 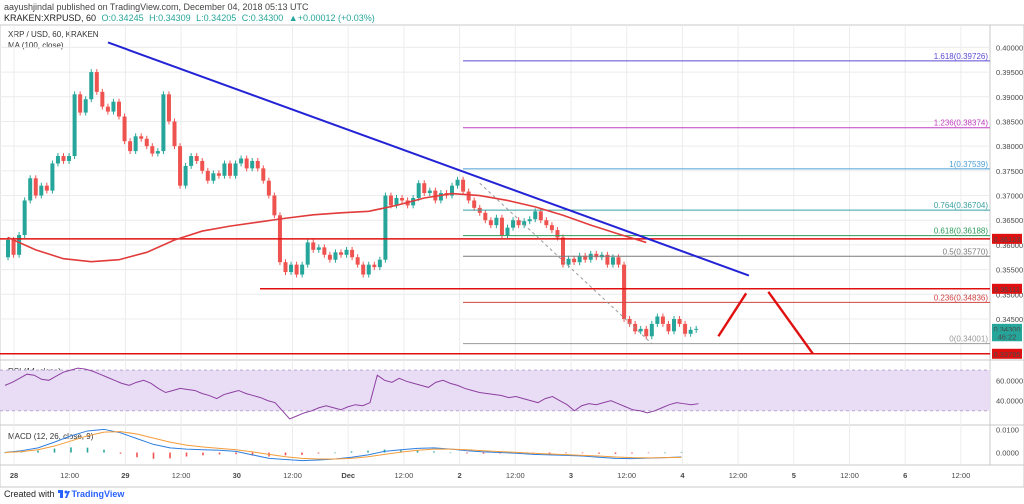 I want to click on x-tick-label: 6, so click(x=905, y=475).